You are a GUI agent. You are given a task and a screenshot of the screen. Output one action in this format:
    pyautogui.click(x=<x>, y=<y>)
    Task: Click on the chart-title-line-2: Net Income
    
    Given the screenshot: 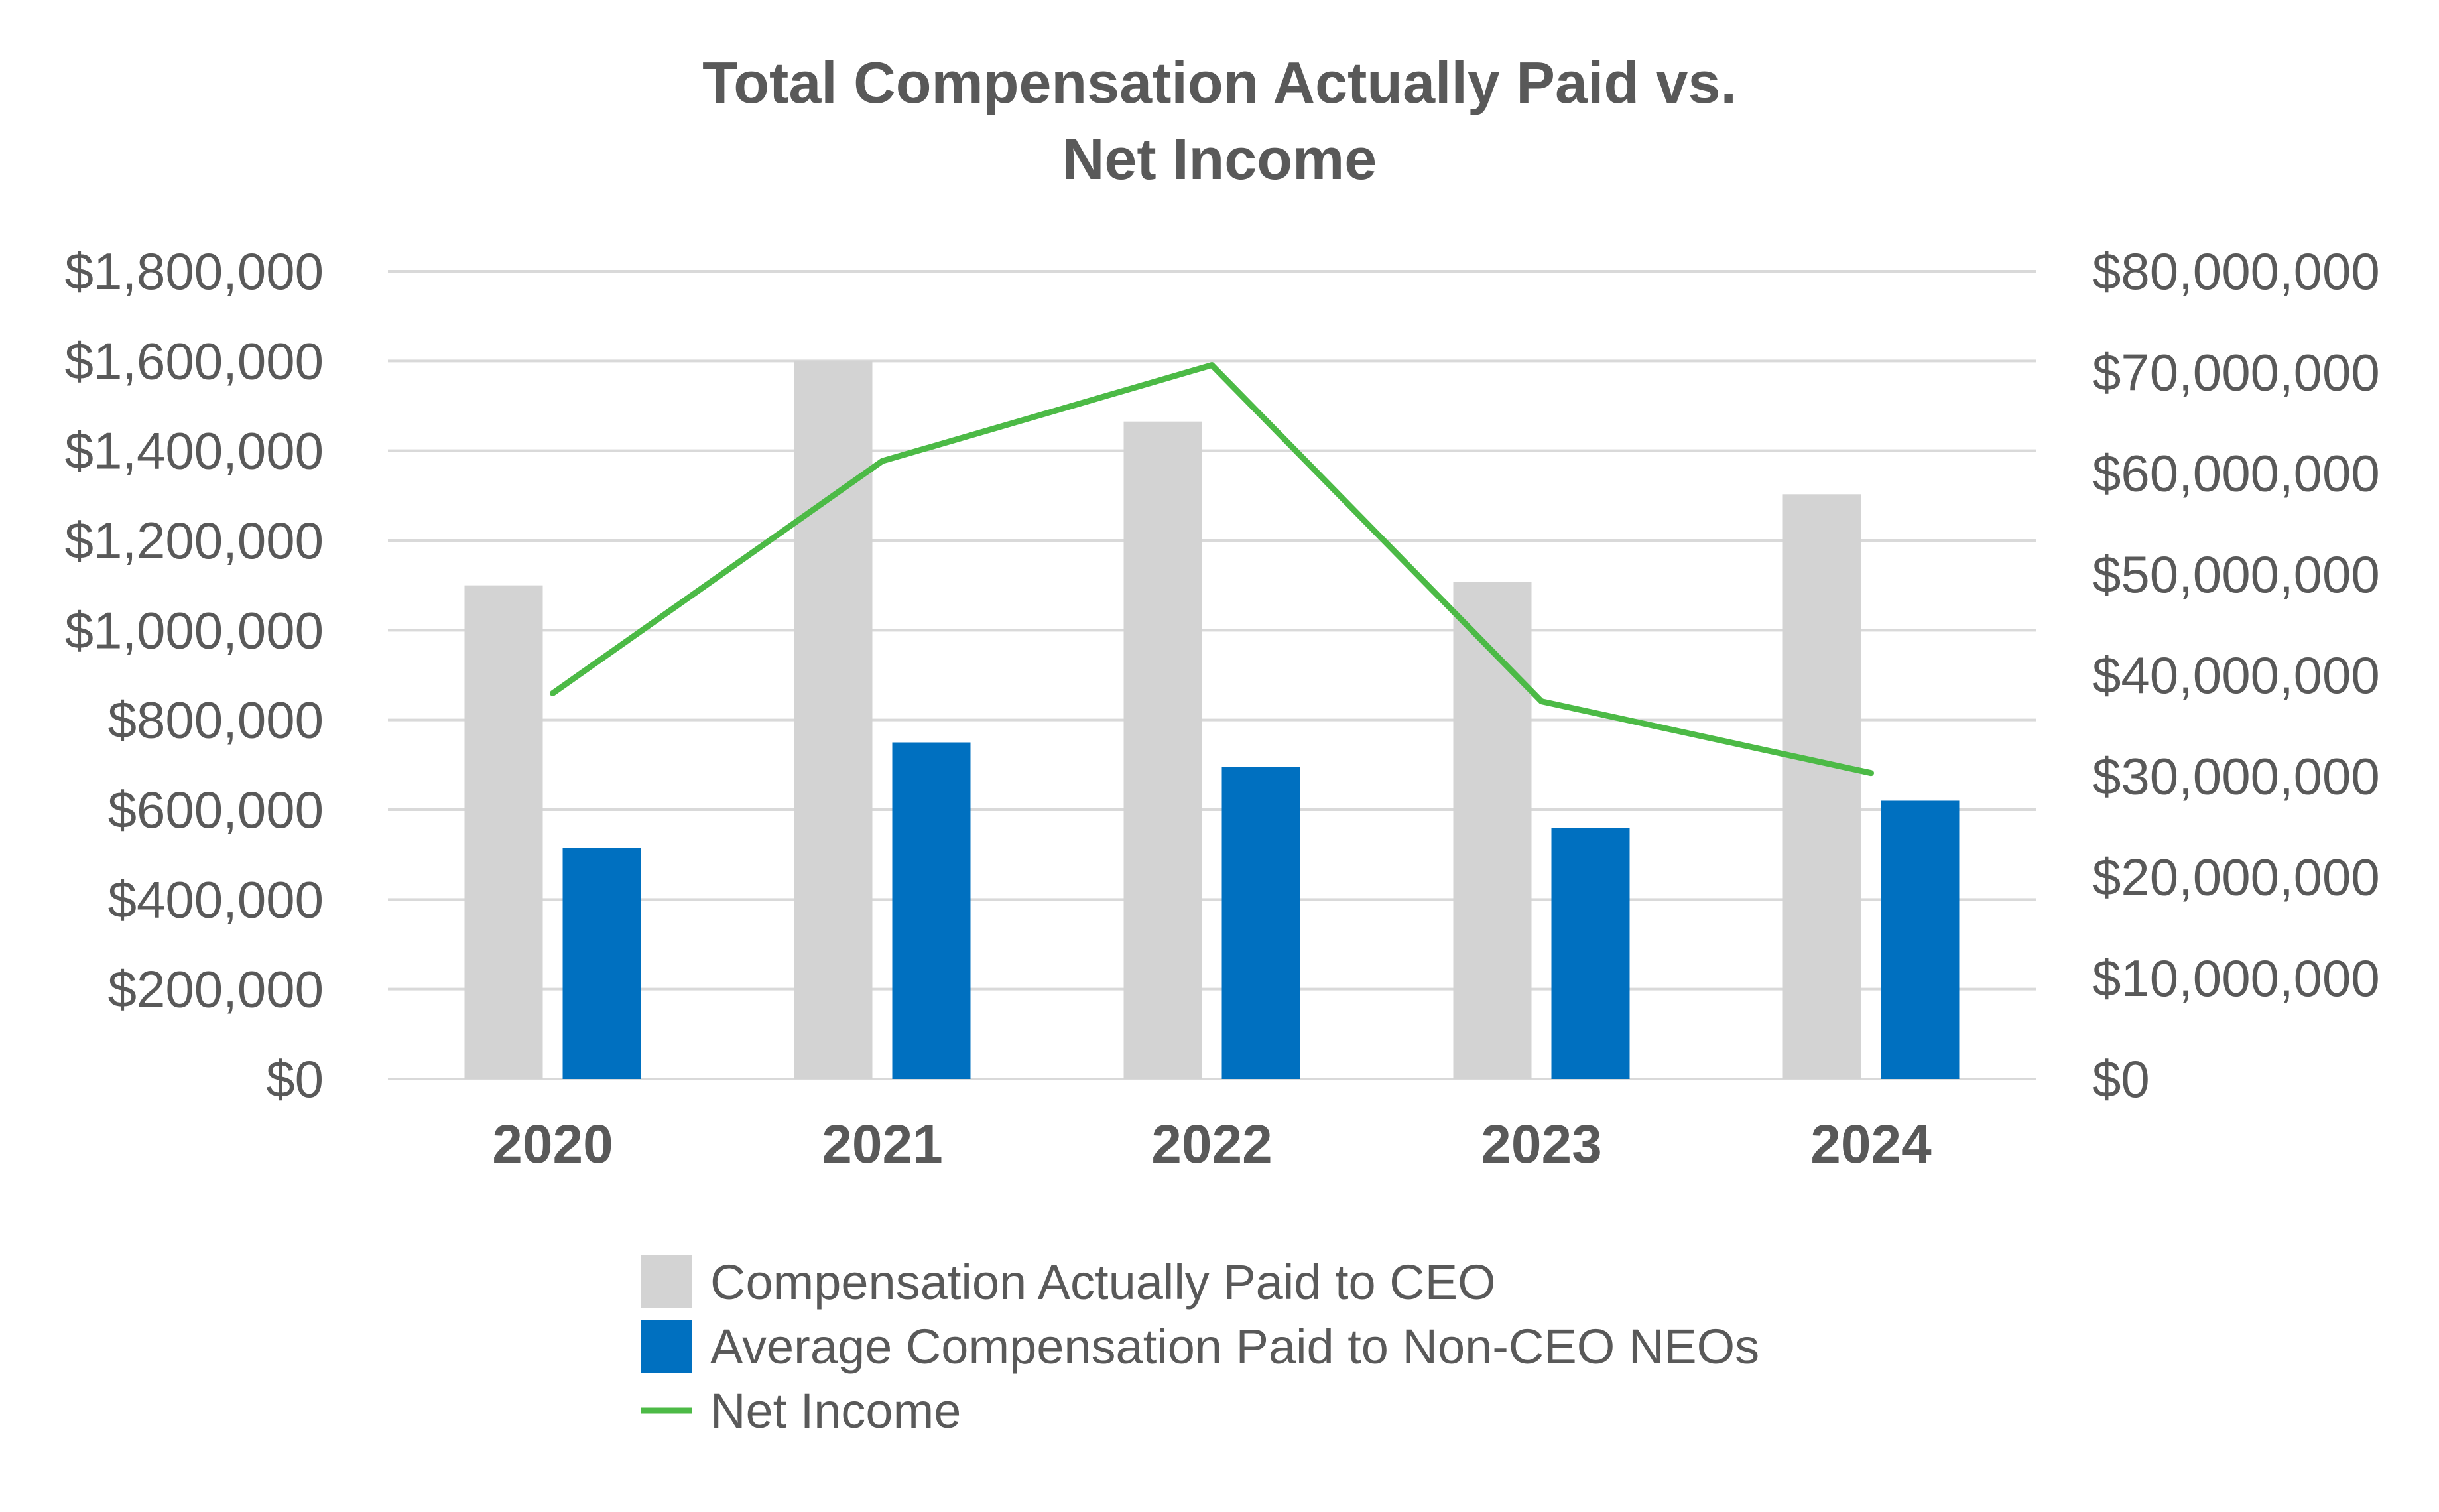 What is the action you would take?
    pyautogui.click(x=1219, y=159)
    